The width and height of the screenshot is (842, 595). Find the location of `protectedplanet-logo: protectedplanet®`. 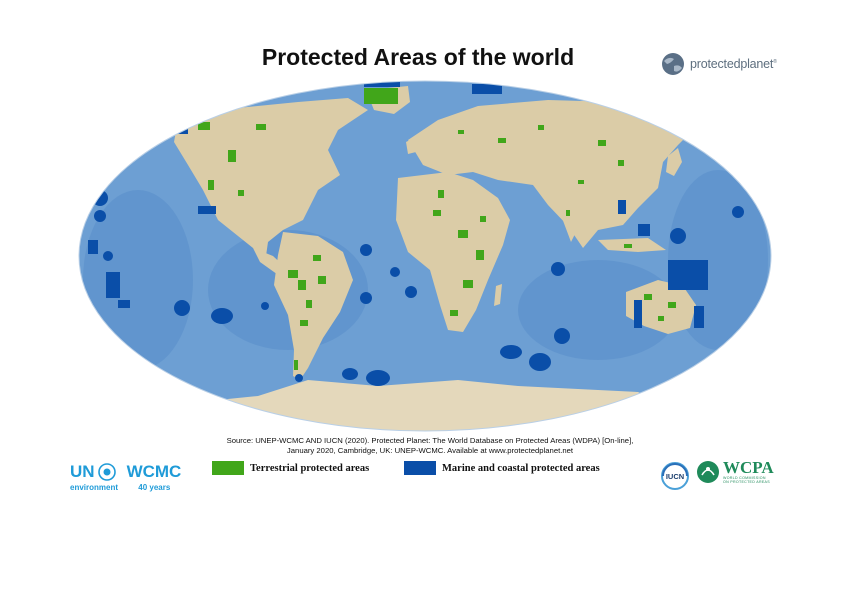

protectedplanet-logo: protectedplanet® is located at coordinates (718, 64).